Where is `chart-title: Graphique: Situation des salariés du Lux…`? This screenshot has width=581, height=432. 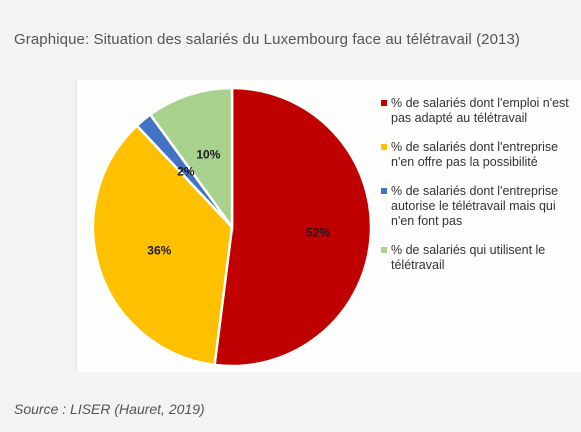
chart-title: Graphique: Situation des salariés du Lux… is located at coordinates (267, 39).